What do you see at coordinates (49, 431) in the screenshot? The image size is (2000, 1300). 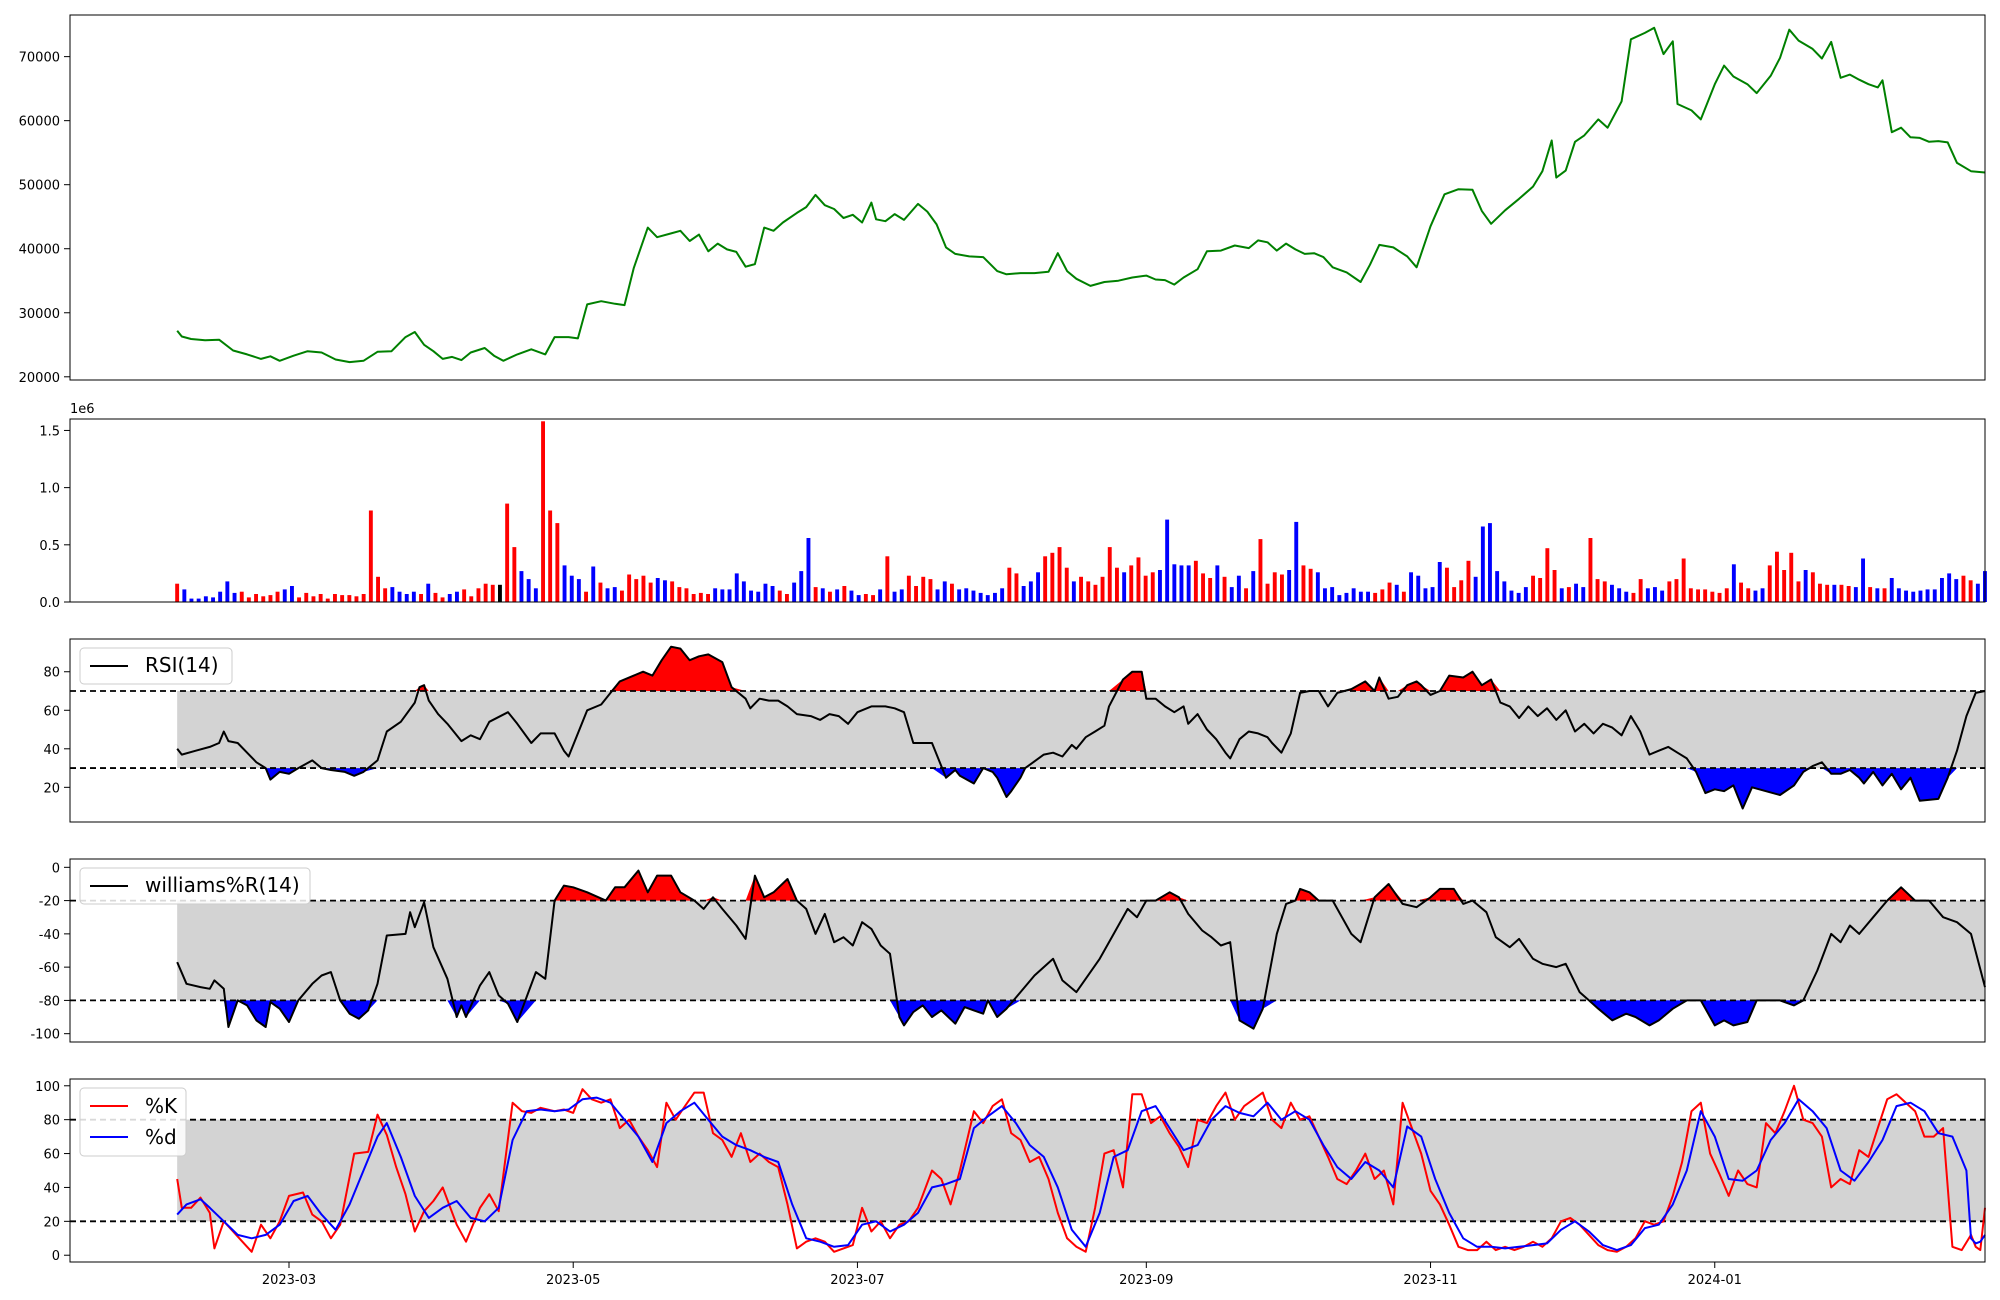 I see `volume-ytick-label: 1.5` at bounding box center [49, 431].